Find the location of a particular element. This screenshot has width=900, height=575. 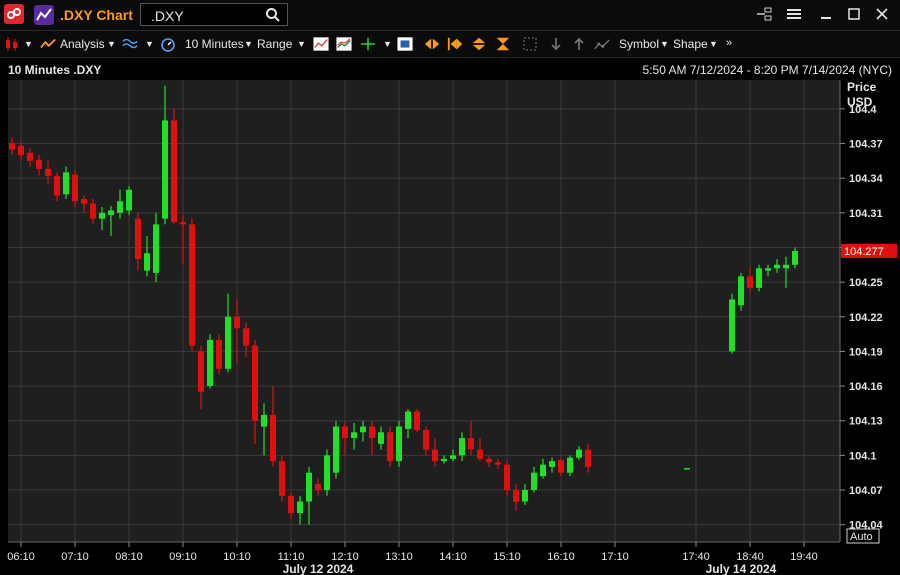

candlestick-type-icon is located at coordinates (12, 44).